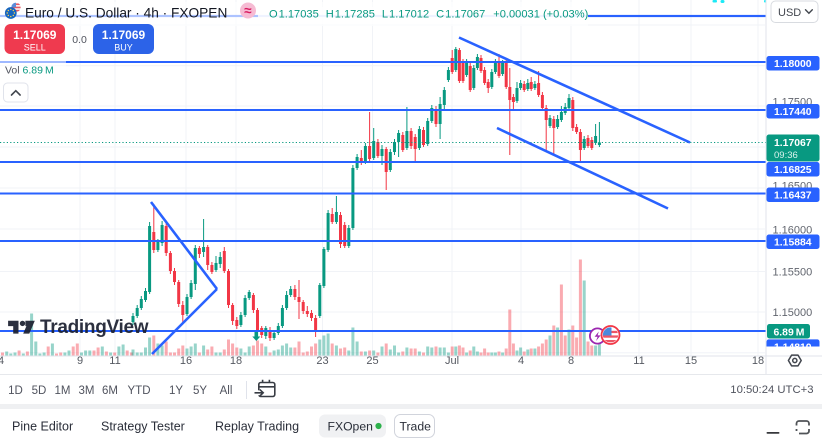  Describe the element at coordinates (793, 170) in the screenshot. I see `svg-text: 1.16825` at that location.